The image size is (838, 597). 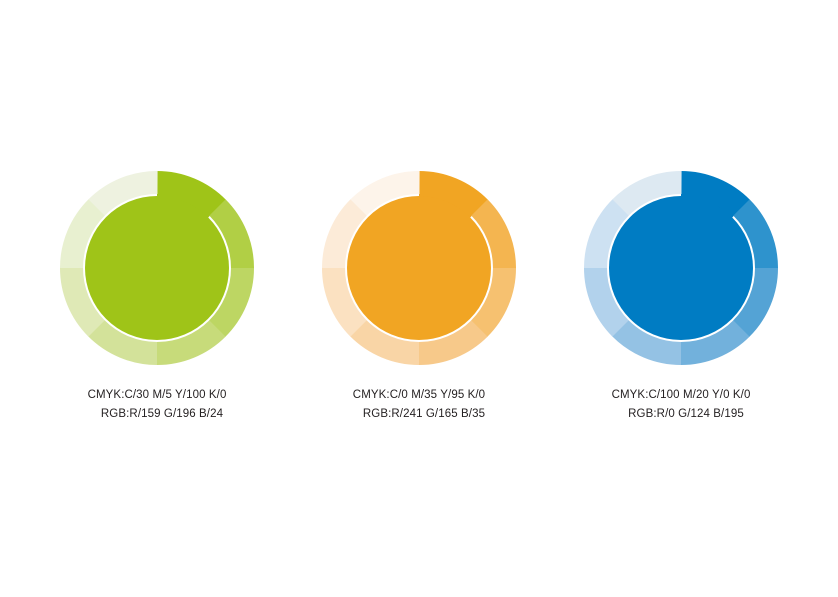 I want to click on color-wheel-blue, so click(x=681, y=268).